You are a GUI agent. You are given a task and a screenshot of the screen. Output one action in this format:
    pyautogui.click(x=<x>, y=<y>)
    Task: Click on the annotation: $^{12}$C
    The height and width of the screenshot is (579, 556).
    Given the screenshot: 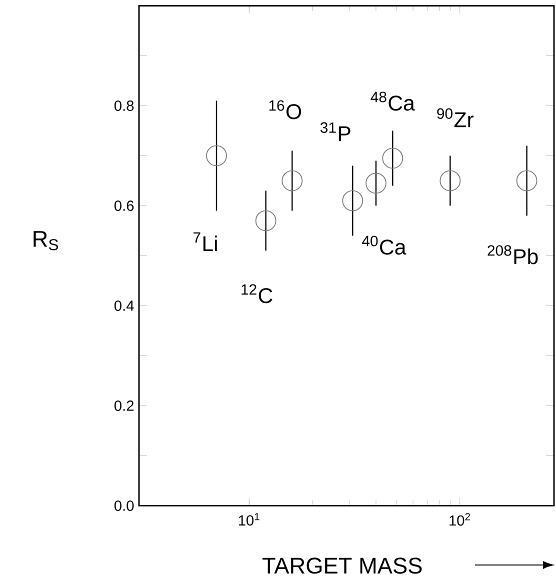 What is the action you would take?
    pyautogui.click(x=257, y=294)
    